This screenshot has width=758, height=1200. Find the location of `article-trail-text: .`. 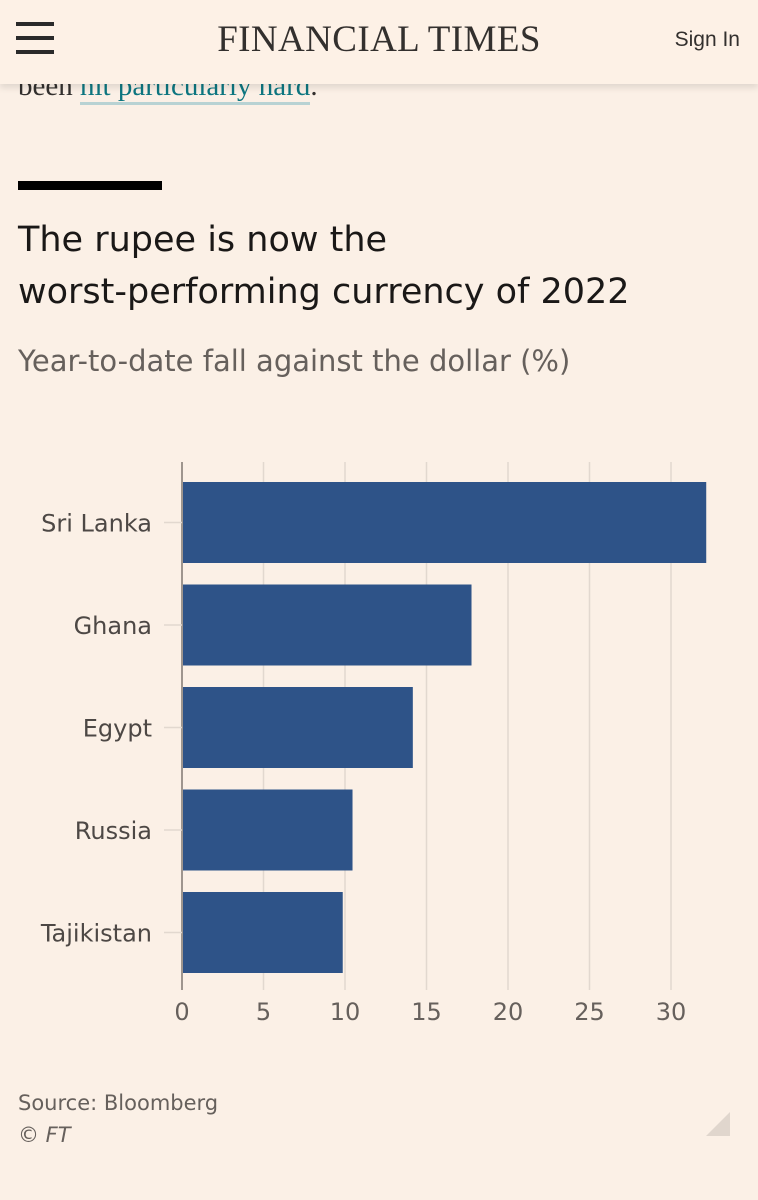

article-trail-text: . is located at coordinates (314, 86).